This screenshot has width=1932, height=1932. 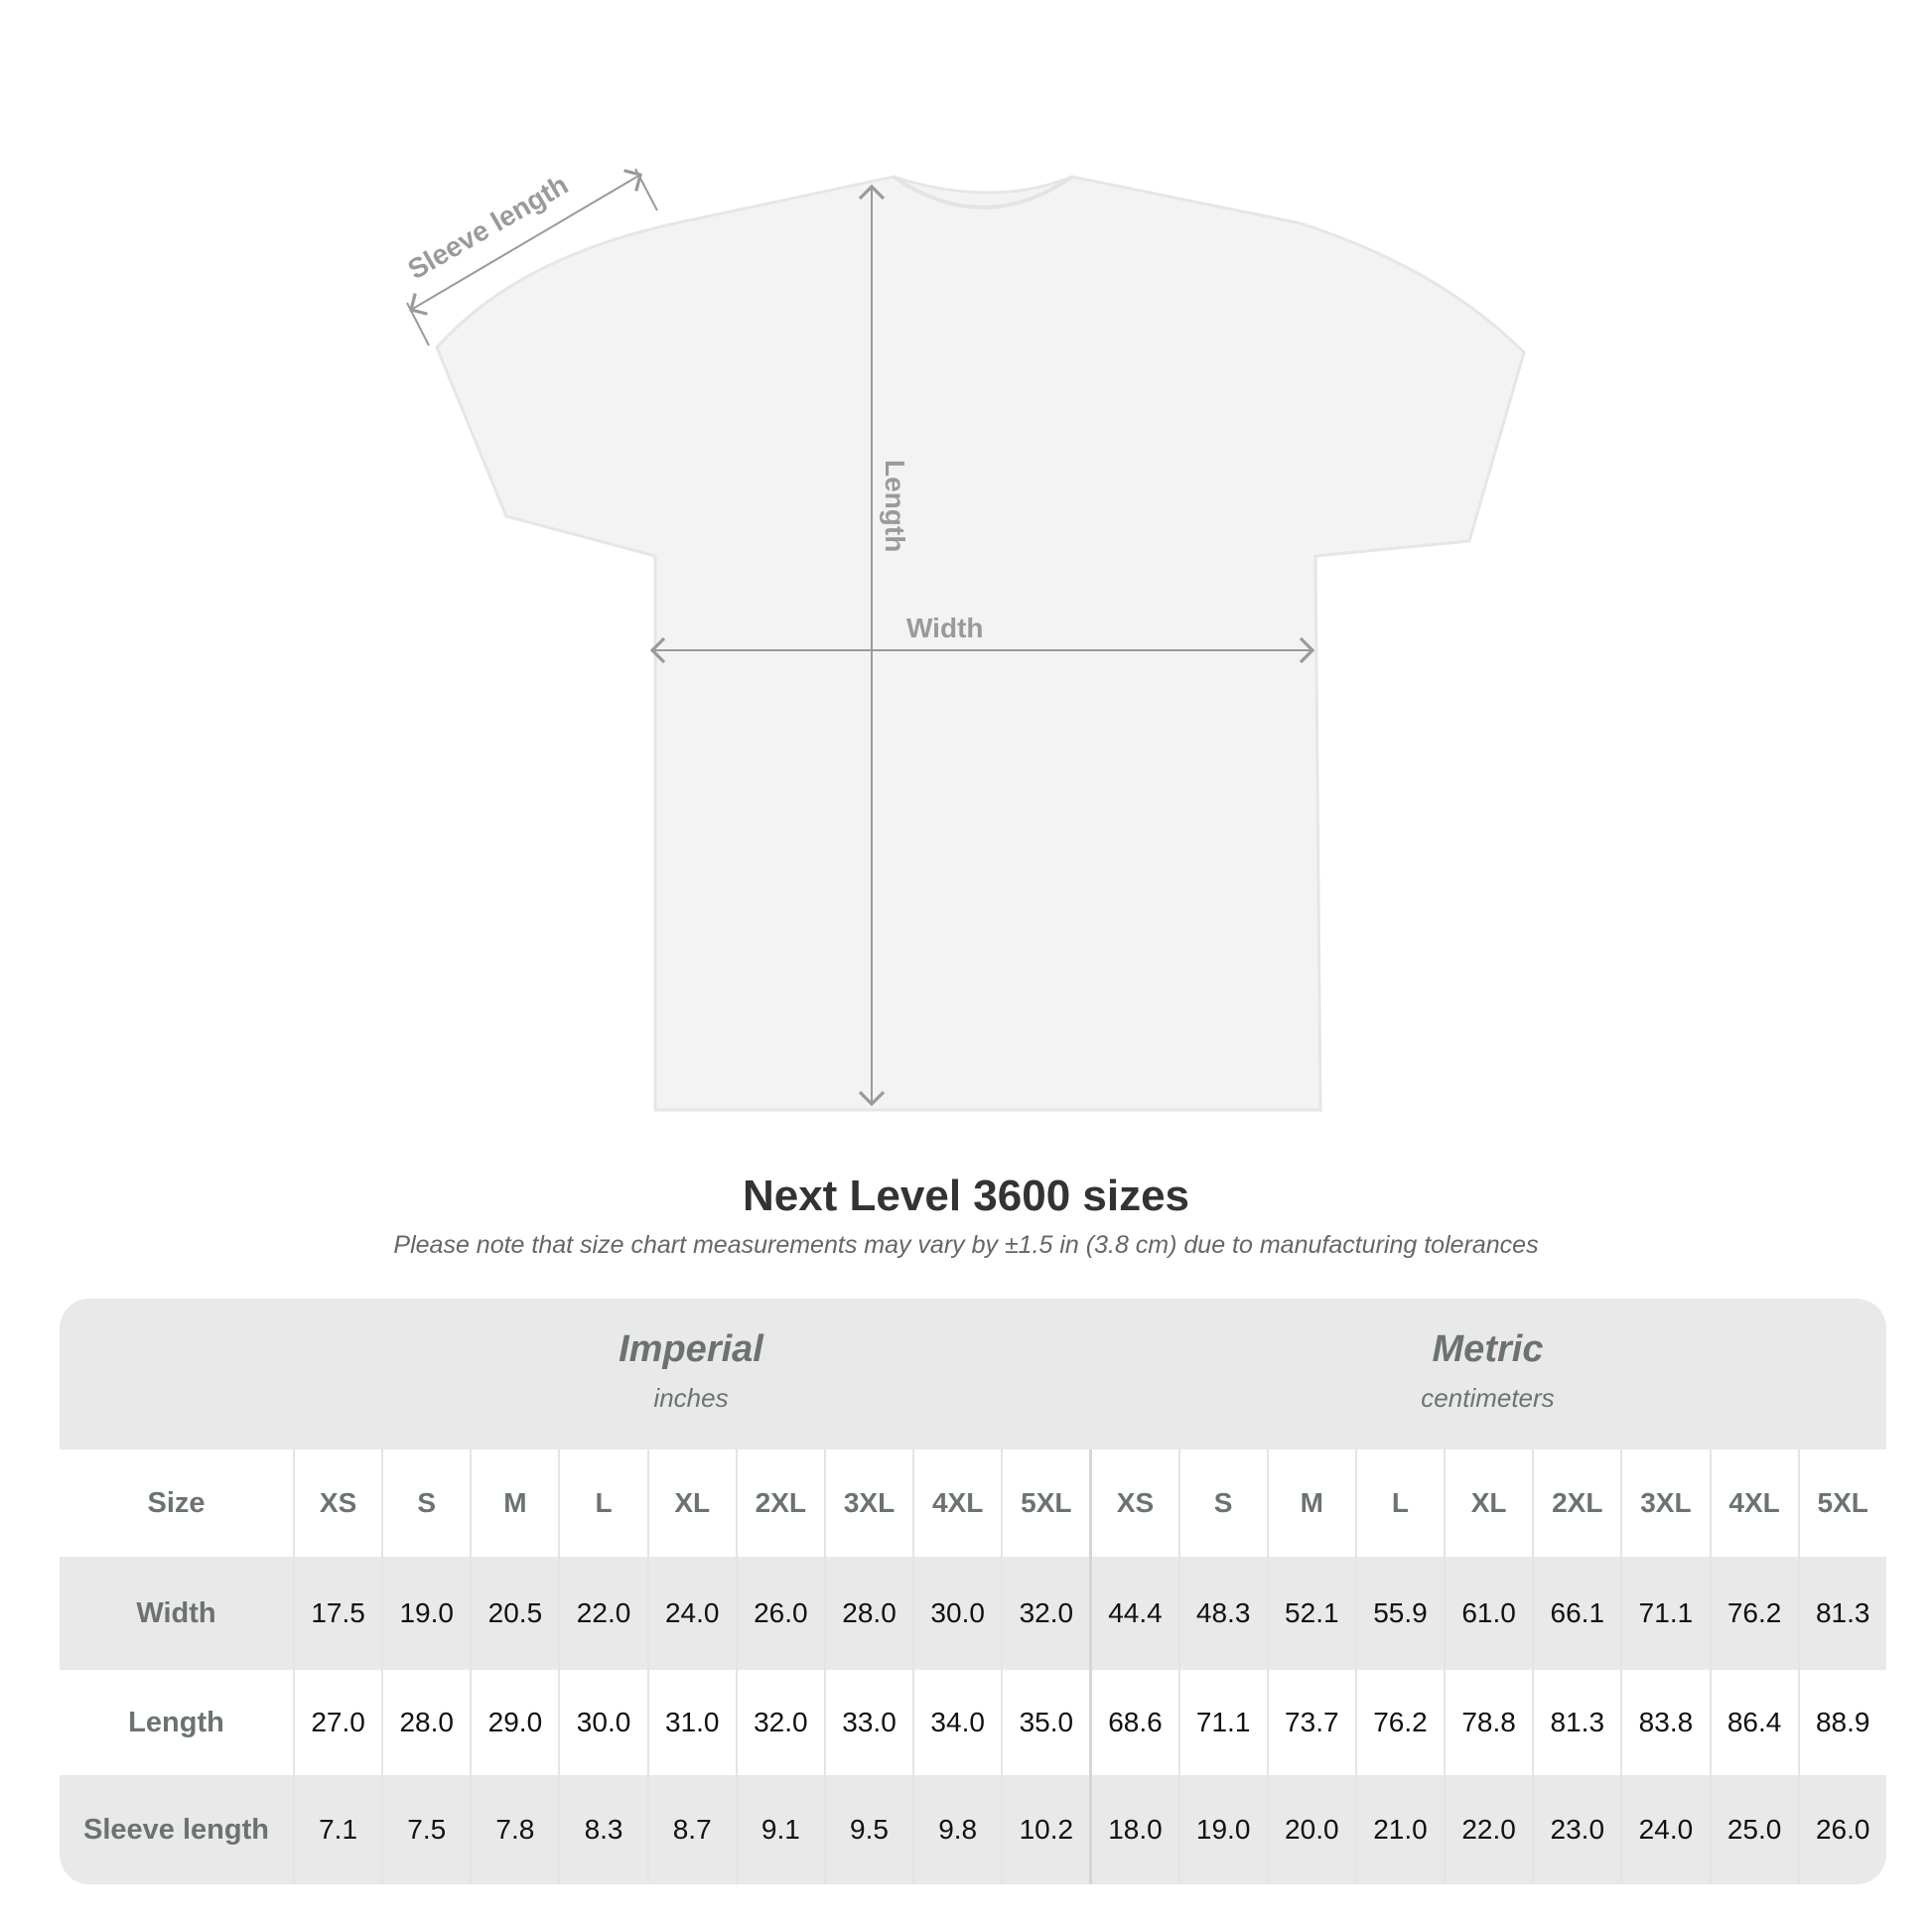 I want to click on value-cell: 23.0, so click(x=1576, y=1830).